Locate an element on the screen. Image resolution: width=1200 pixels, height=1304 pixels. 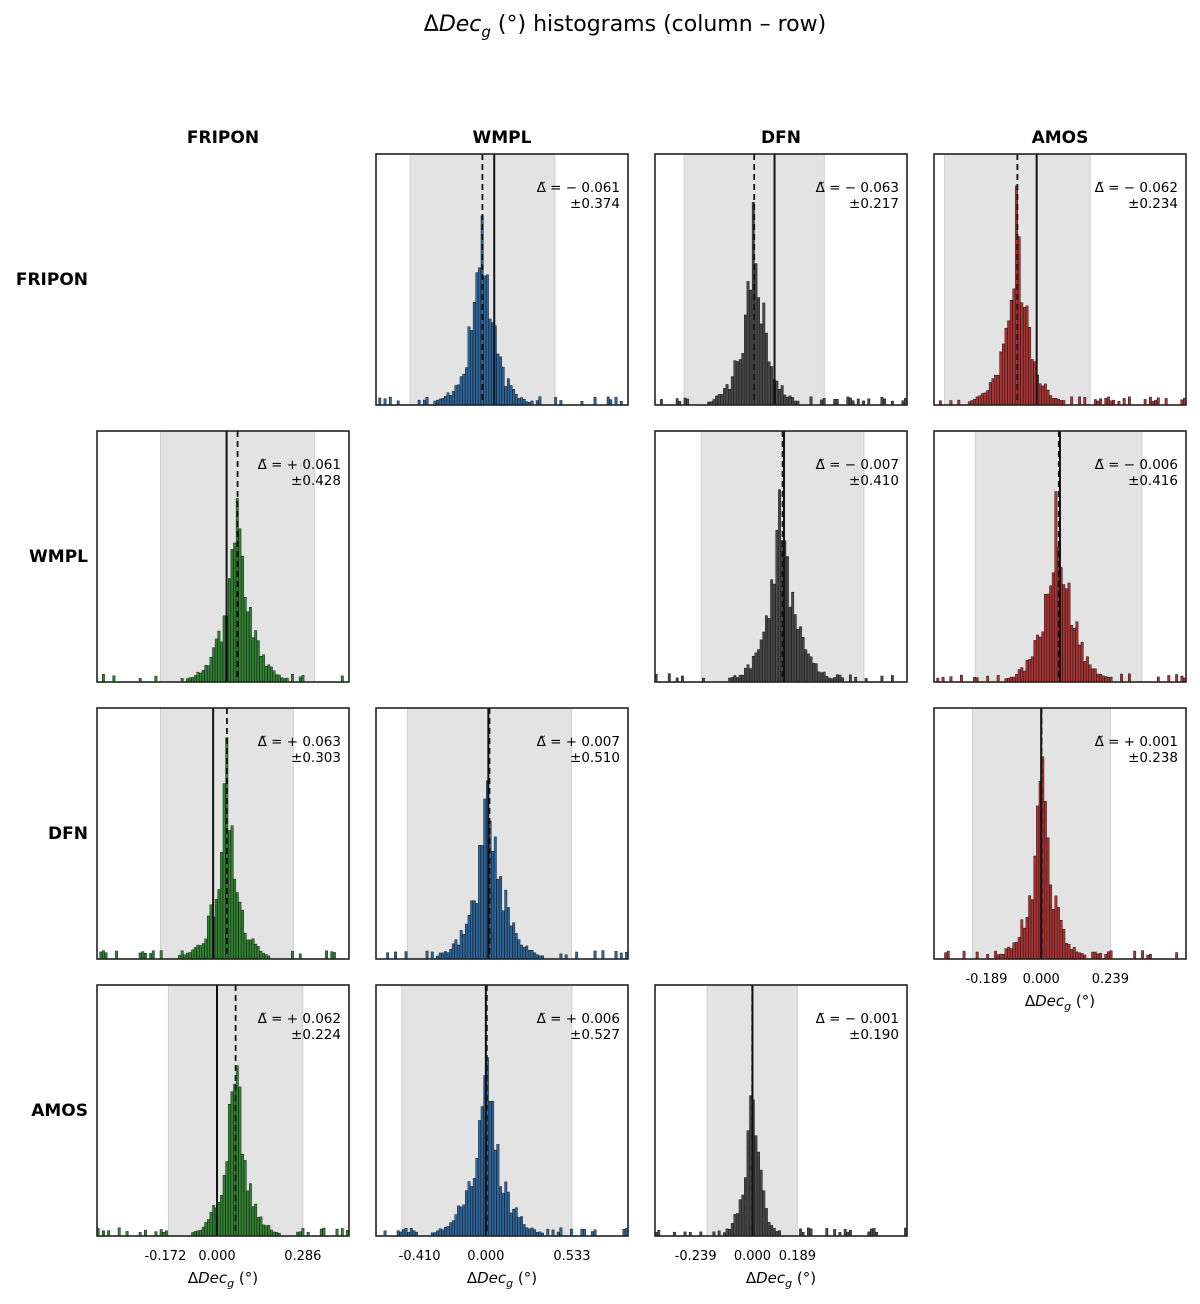
x-axis-label: ΔDecg (°) is located at coordinates (1060, 1002).